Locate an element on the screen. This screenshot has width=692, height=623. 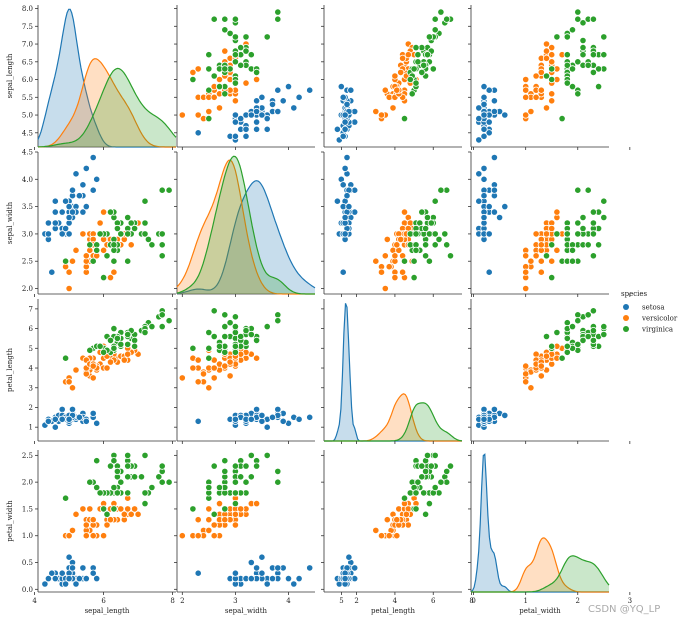
panel-sepal_length-vs-petal_width is located at coordinates (549, 77).